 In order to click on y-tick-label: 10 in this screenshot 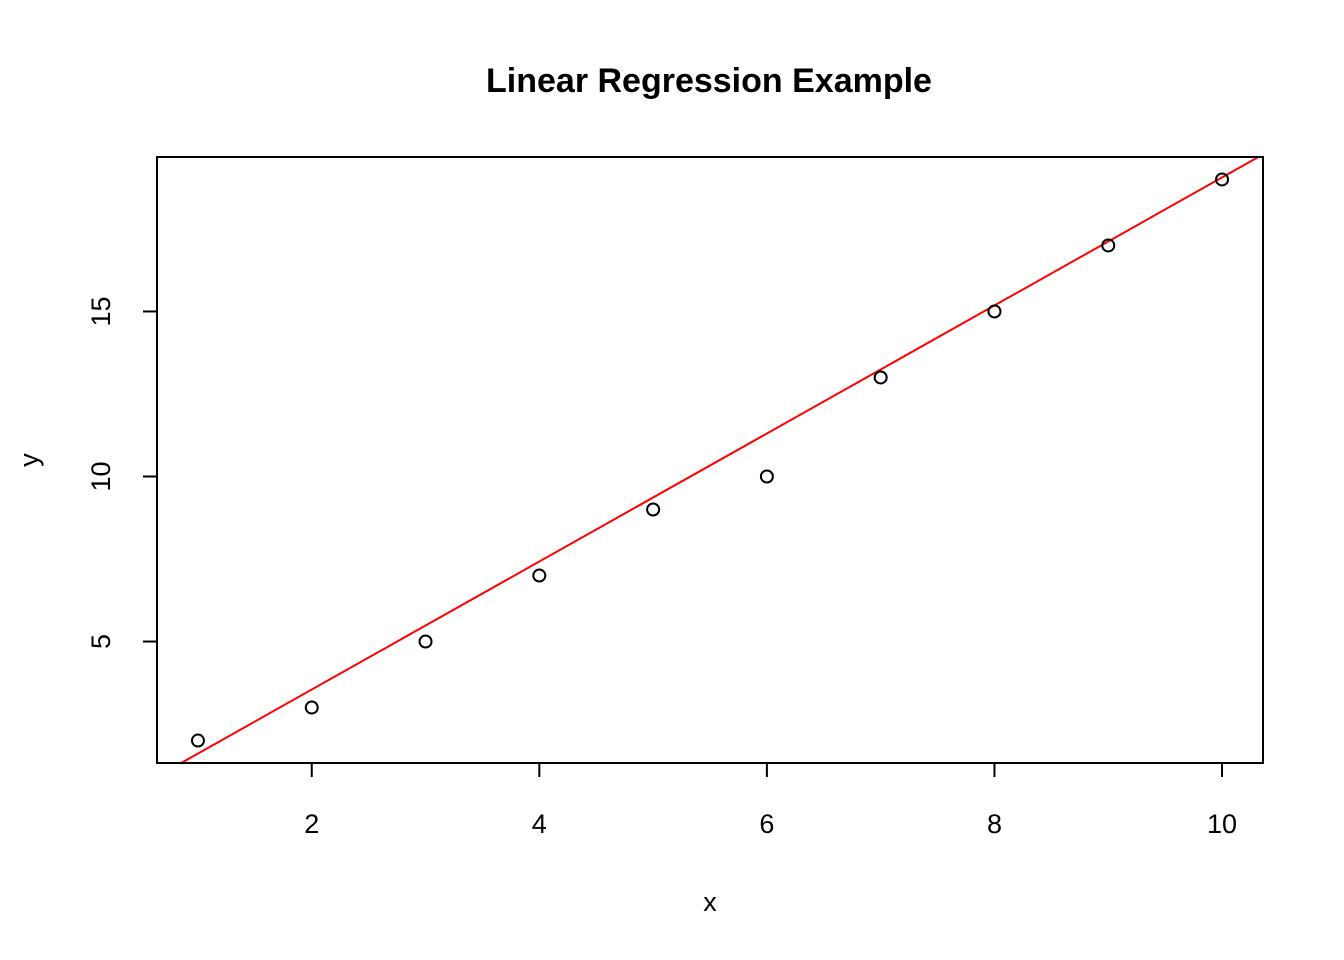, I will do `click(101, 476)`.